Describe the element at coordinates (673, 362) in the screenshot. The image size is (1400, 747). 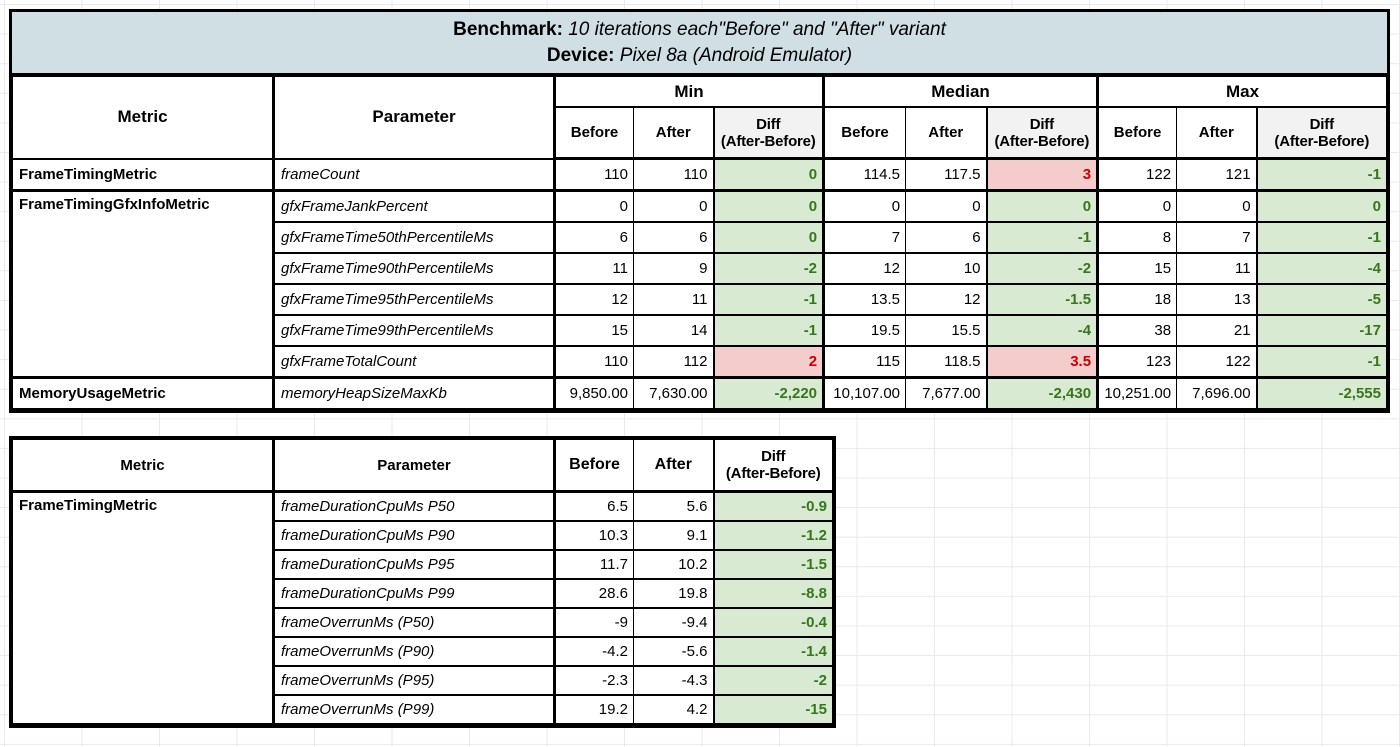
I see `cell-value: 112` at that location.